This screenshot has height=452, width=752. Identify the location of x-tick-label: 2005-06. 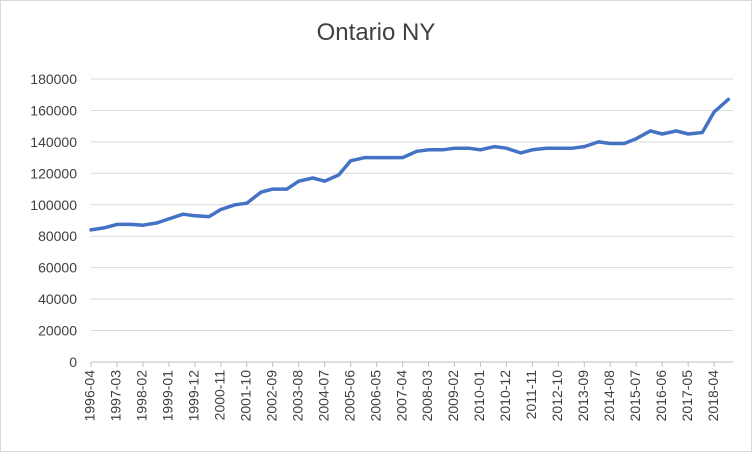
(349, 396).